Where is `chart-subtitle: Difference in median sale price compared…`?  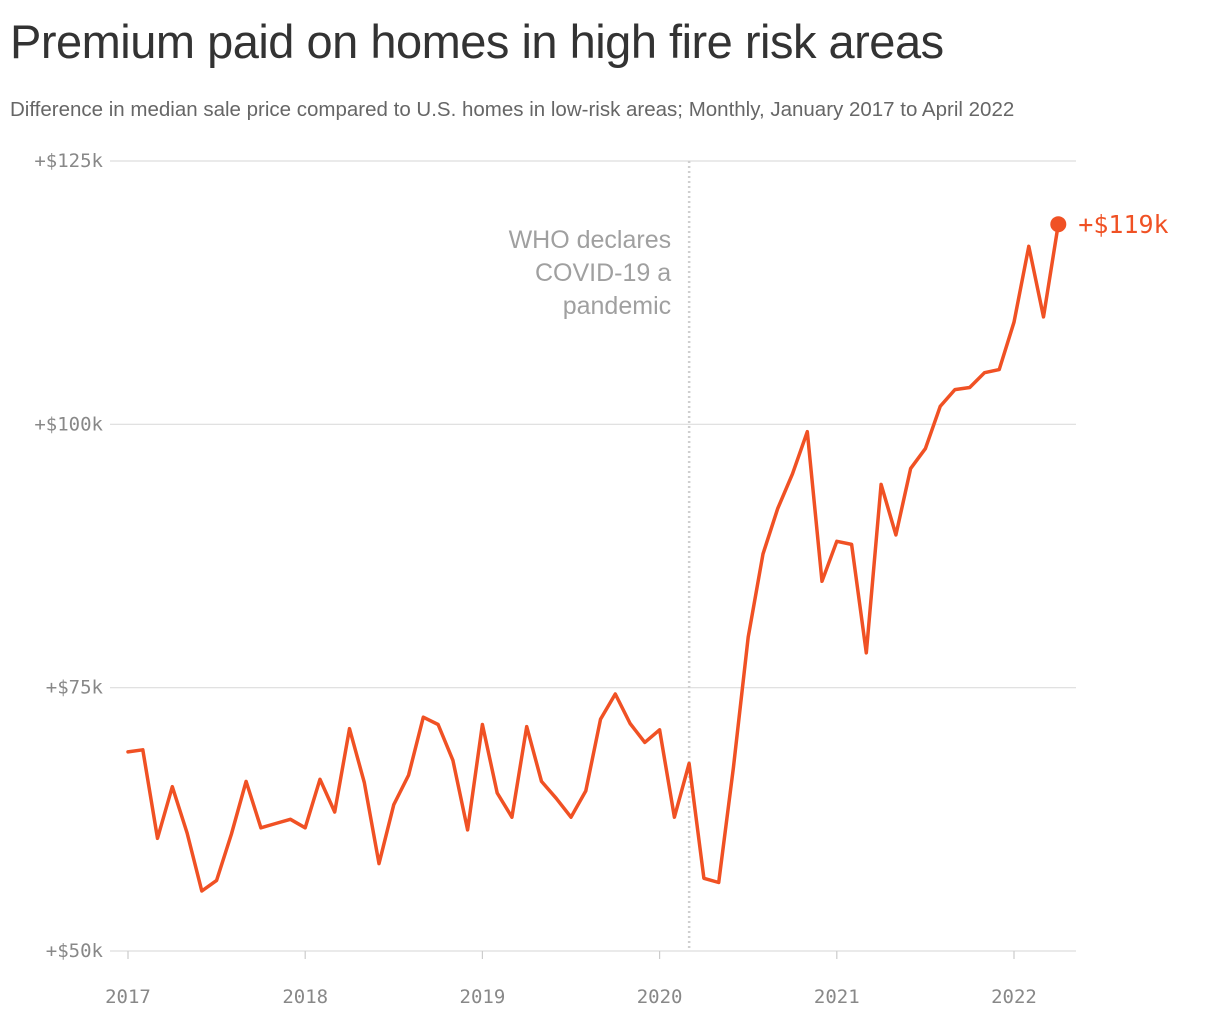
chart-subtitle: Difference in median sale price compared… is located at coordinates (512, 109).